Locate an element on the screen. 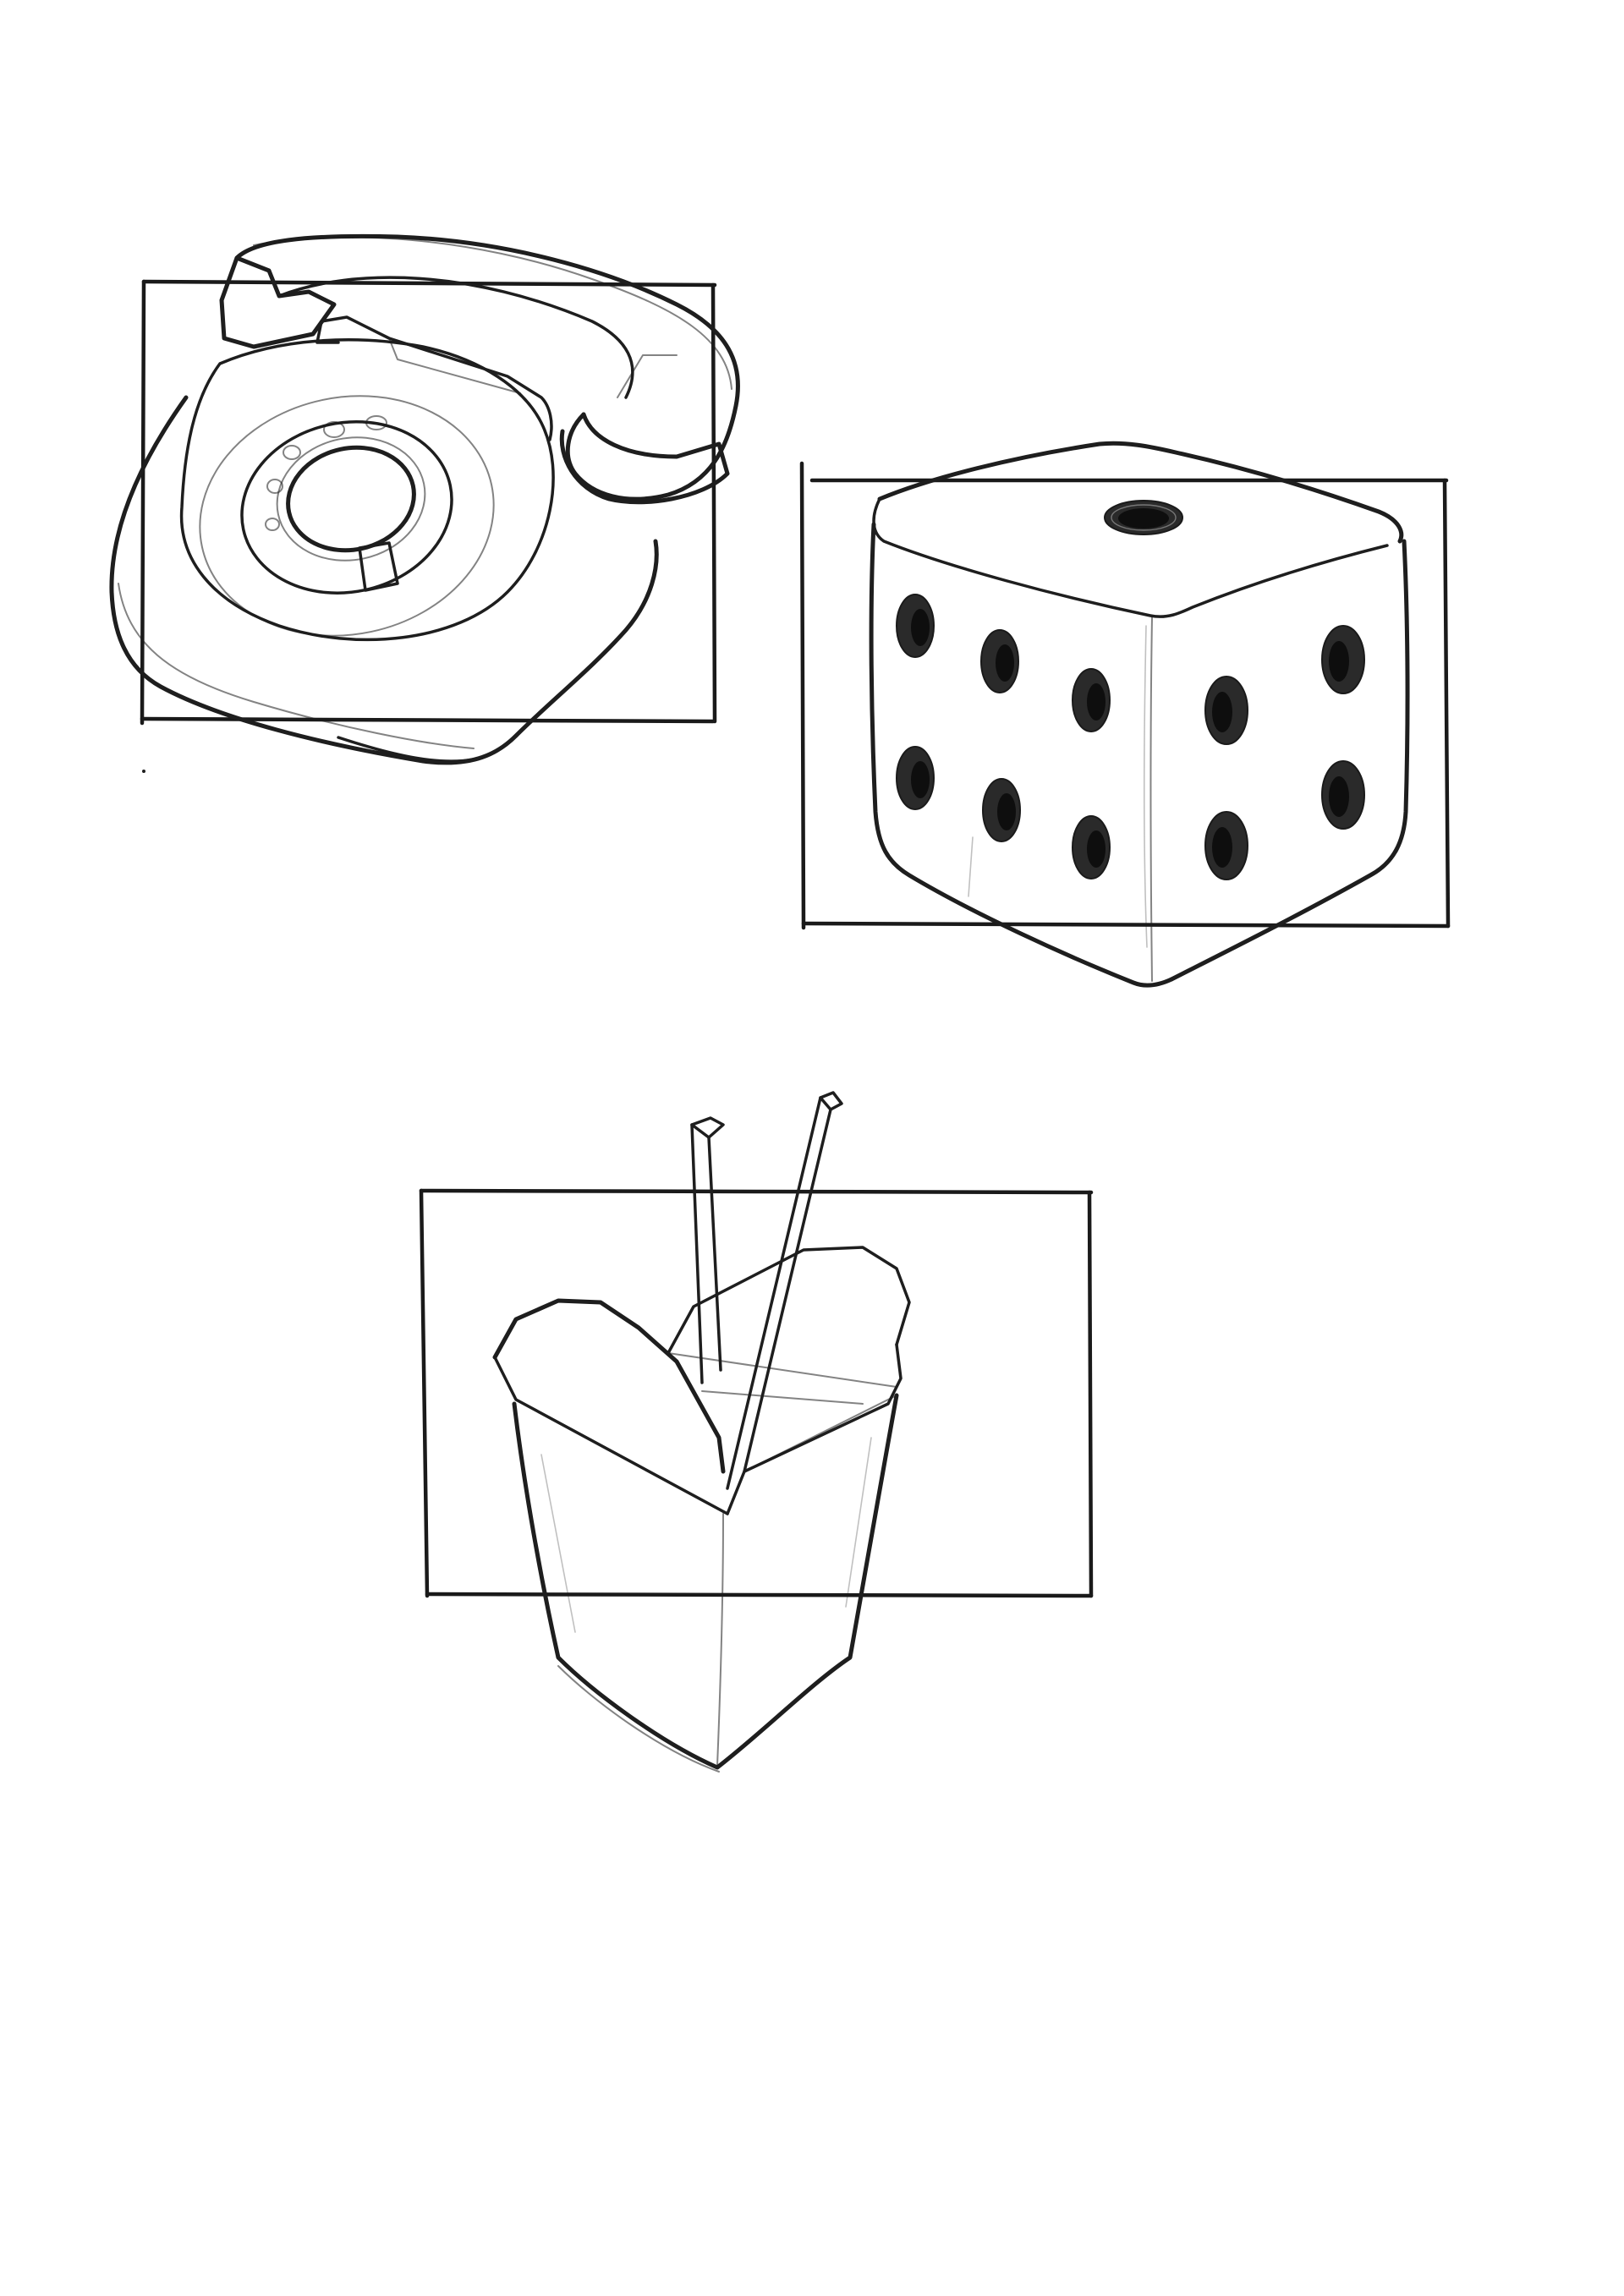 This screenshot has height=2296, width=1624. dice-left-face is located at coordinates (1022, 755).